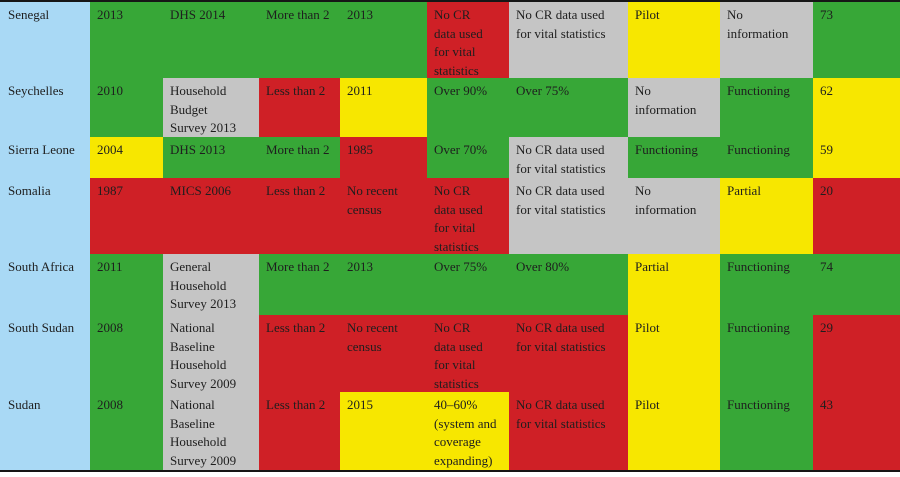 The image size is (900, 477). Describe the element at coordinates (211, 284) in the screenshot. I see `table-cell: General Household Survey 2013` at that location.